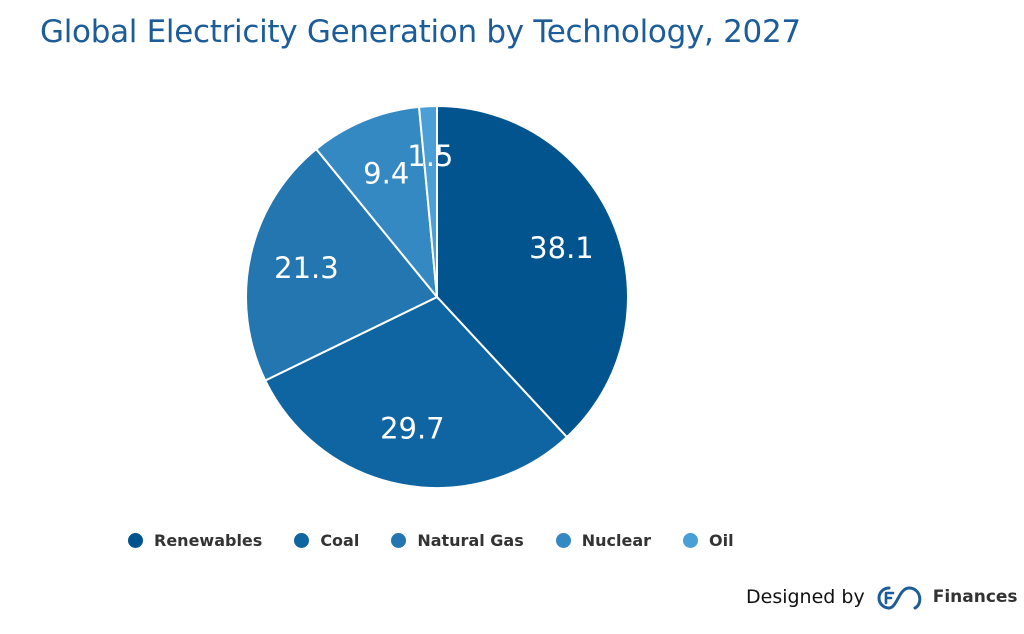 This screenshot has height=634, width=1024. I want to click on legend: Renewables Coal Natural Gas Nuclear Oil, so click(447, 540).